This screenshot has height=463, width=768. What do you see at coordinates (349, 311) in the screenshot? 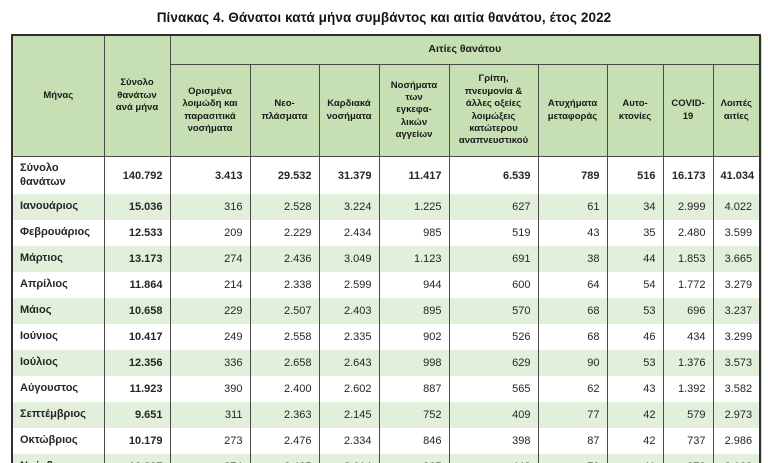
I see `cell-cause-value: 2.403` at bounding box center [349, 311].